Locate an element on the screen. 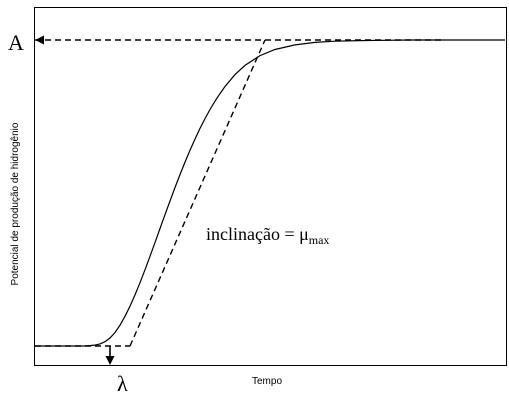 This screenshot has width=509, height=396. slope-annotation: inclinação = μmax is located at coordinates (267, 235).